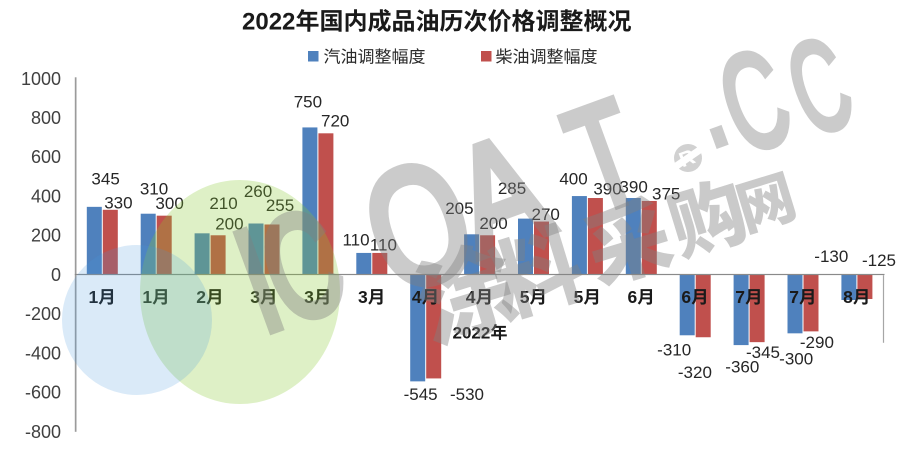 This screenshot has height=453, width=900. What do you see at coordinates (280, 205) in the screenshot?
I see `svg-text: 255` at bounding box center [280, 205].